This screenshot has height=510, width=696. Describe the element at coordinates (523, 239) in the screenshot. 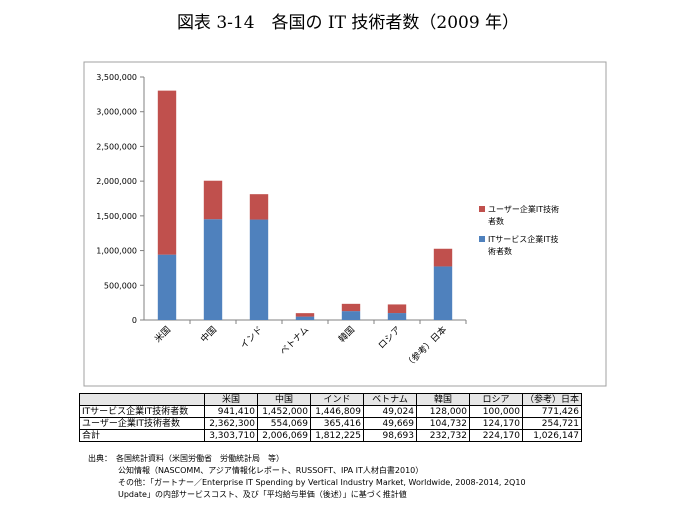

I see `legend-label: ITサービス企業IT技` at that location.